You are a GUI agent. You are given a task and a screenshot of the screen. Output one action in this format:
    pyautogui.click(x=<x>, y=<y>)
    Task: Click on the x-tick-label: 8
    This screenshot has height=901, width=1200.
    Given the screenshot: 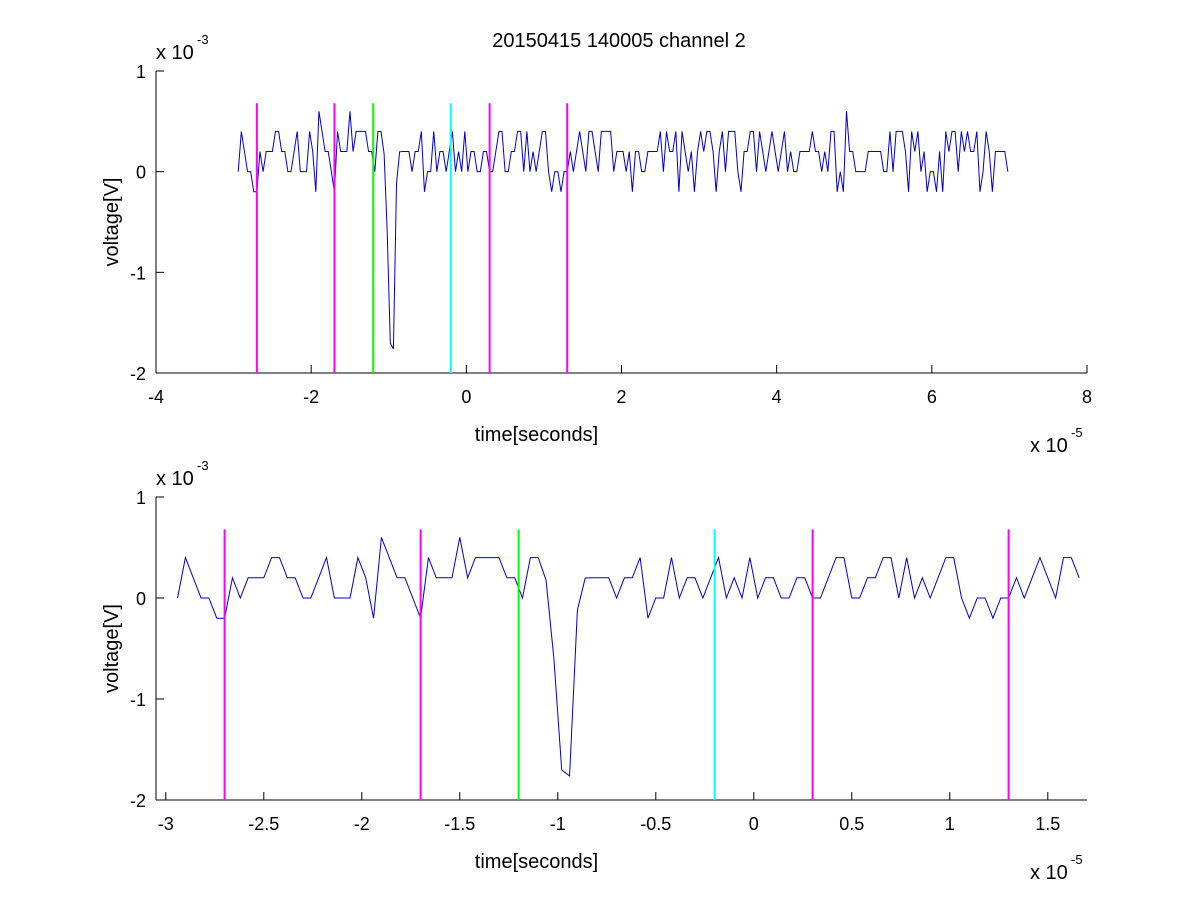 What is the action you would take?
    pyautogui.click(x=1087, y=397)
    